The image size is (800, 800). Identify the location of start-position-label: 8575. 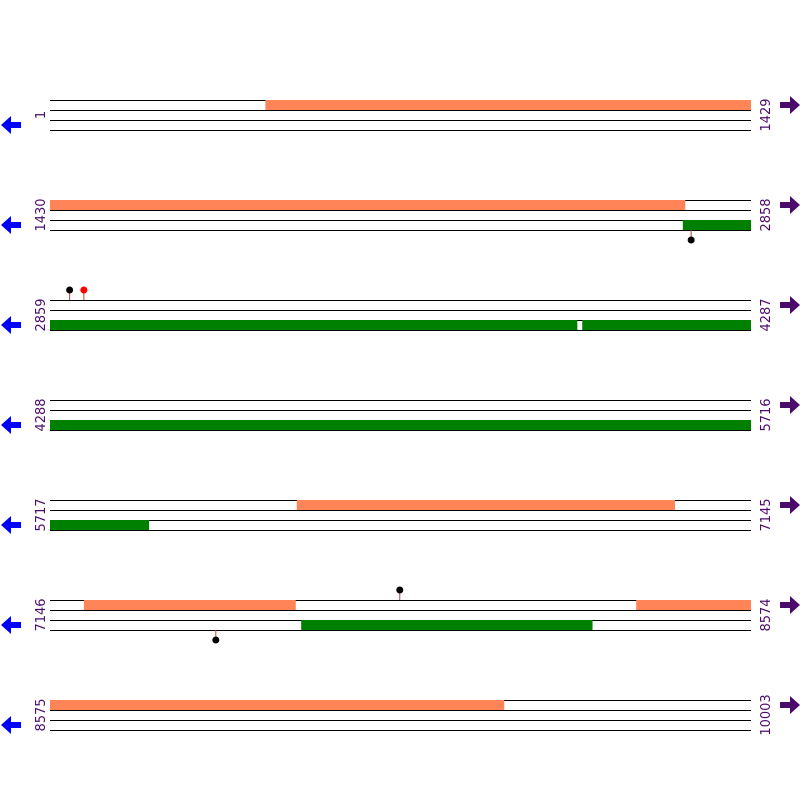
(41, 714).